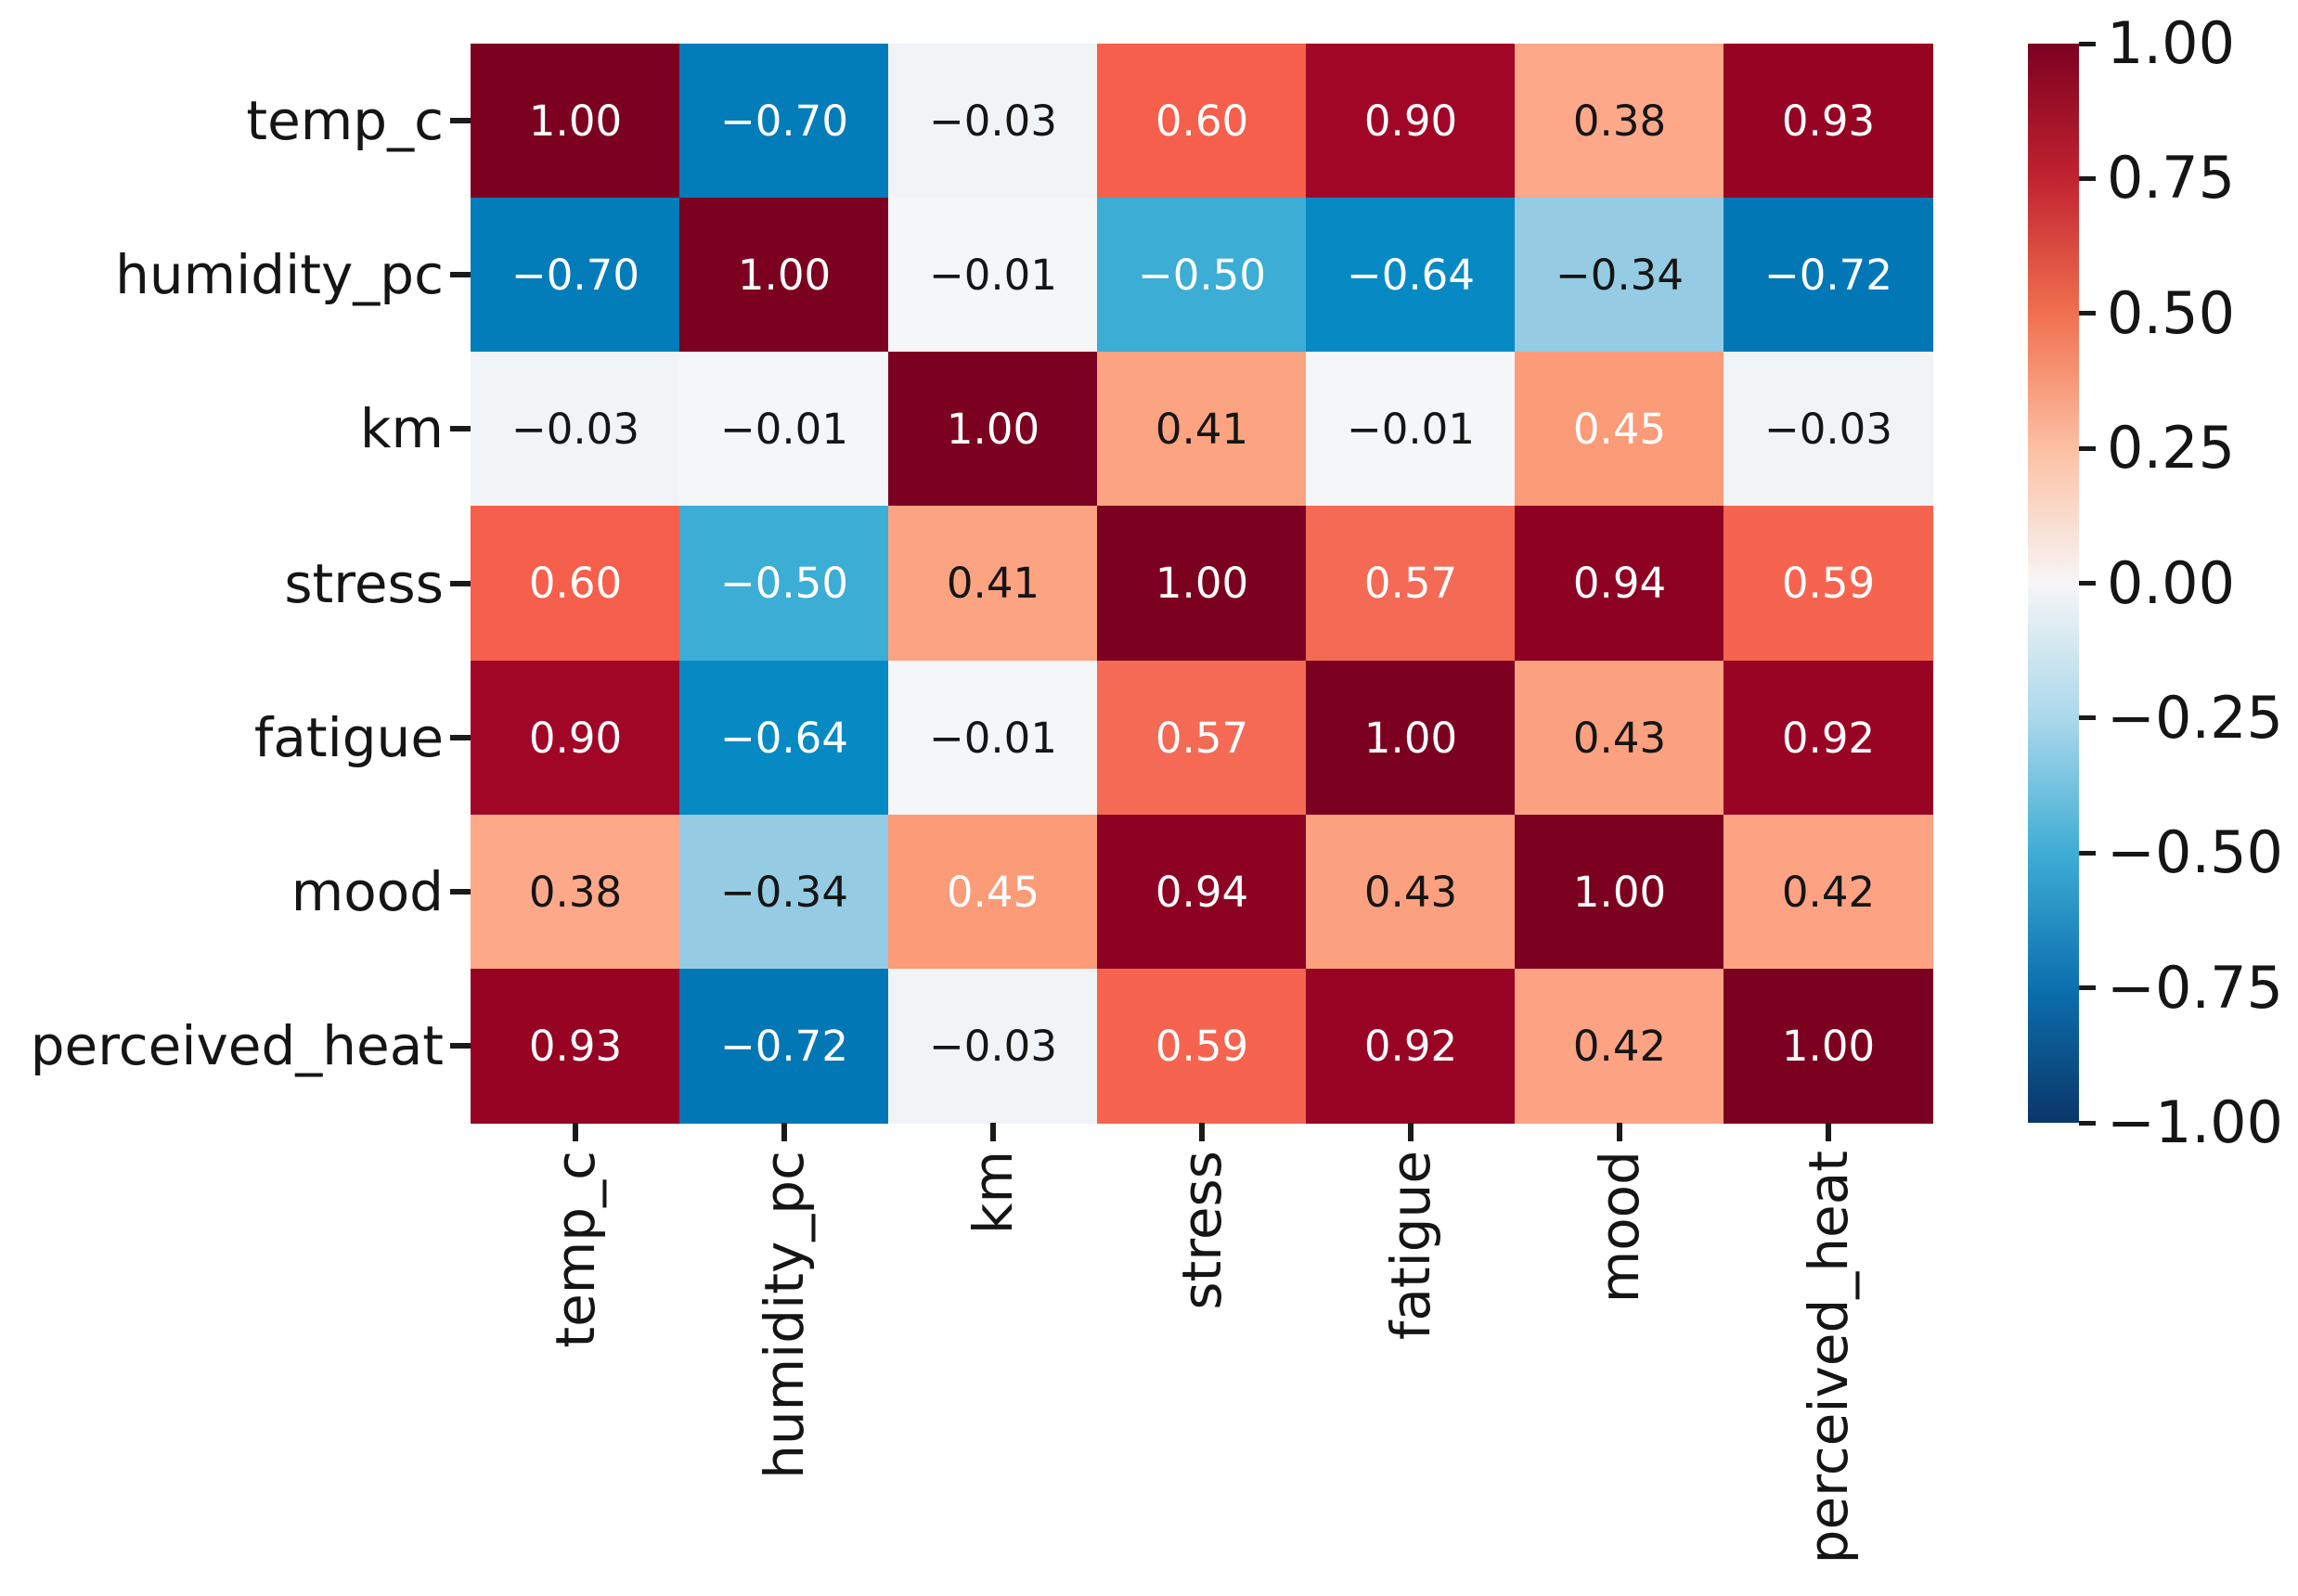 The width and height of the screenshot is (2298, 1596). I want to click on heatmap-cell: 0.45, so click(993, 892).